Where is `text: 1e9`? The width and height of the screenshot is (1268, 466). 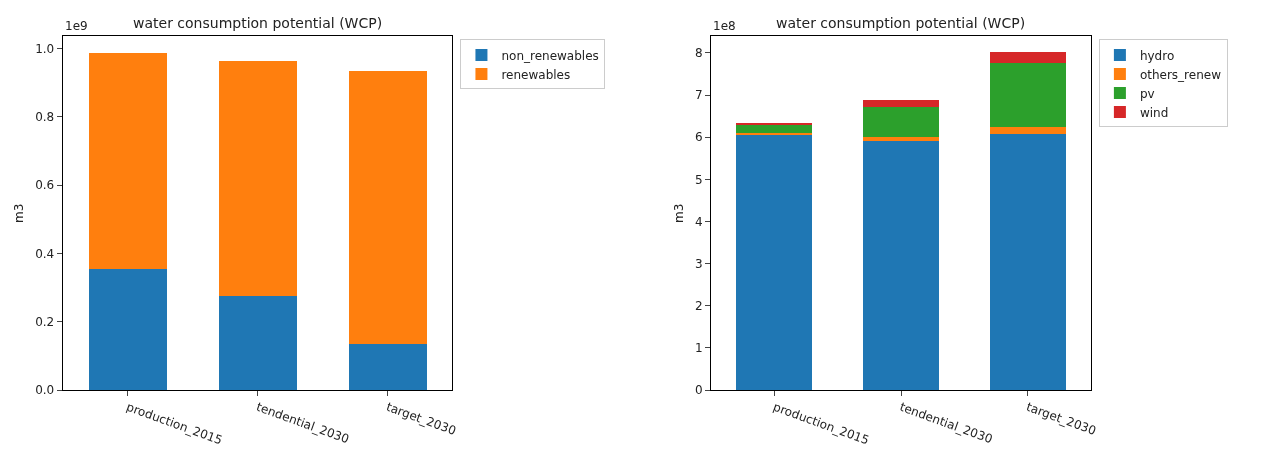 text: 1e9 is located at coordinates (76, 26).